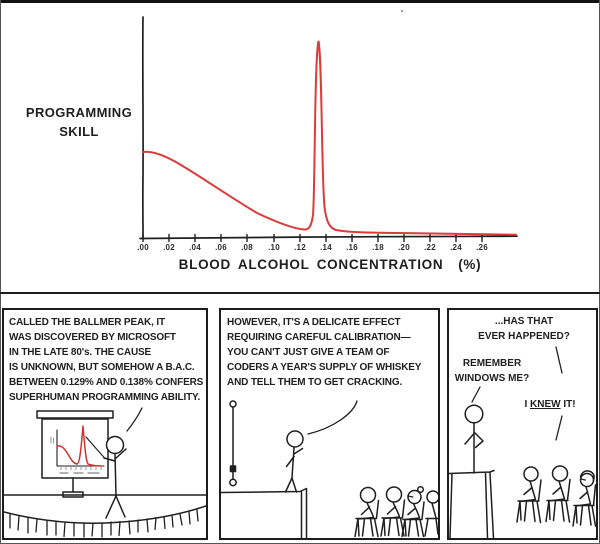  Describe the element at coordinates (456, 247) in the screenshot. I see `x-tick-label: .24` at that location.